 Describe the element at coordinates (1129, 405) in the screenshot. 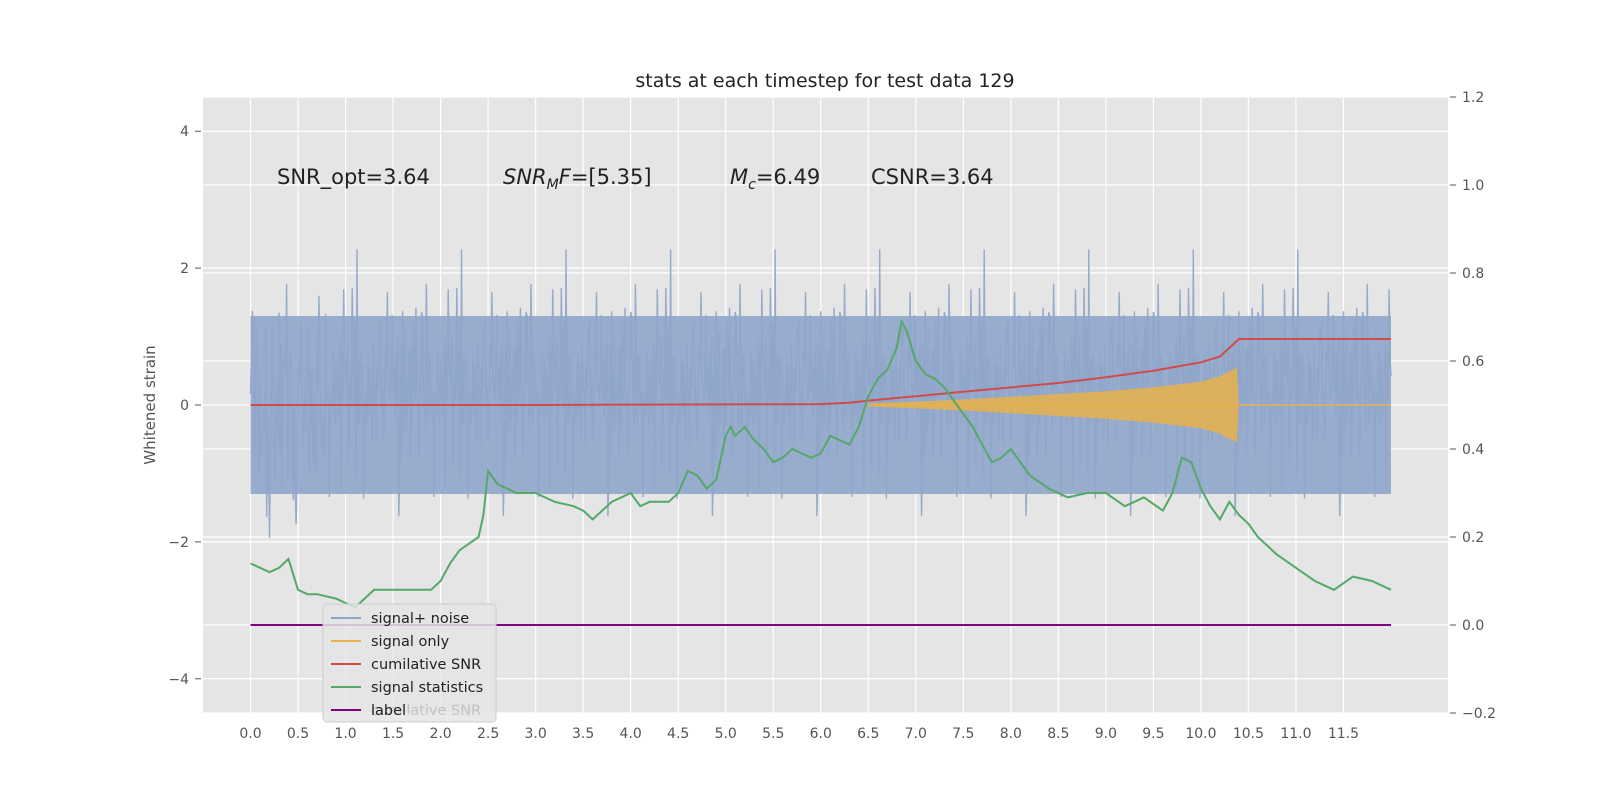

I see `signal-only-series` at that location.